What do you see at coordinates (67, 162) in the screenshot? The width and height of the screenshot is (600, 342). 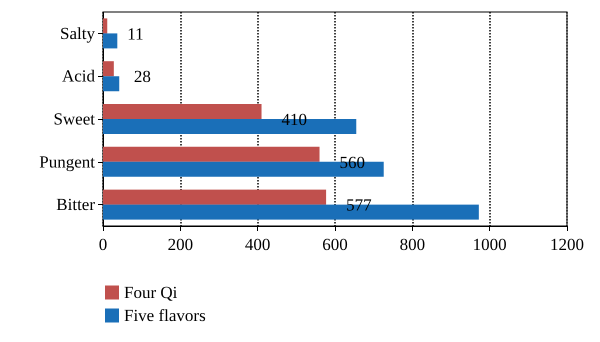 I see `y-tick-label: Pungent` at bounding box center [67, 162].